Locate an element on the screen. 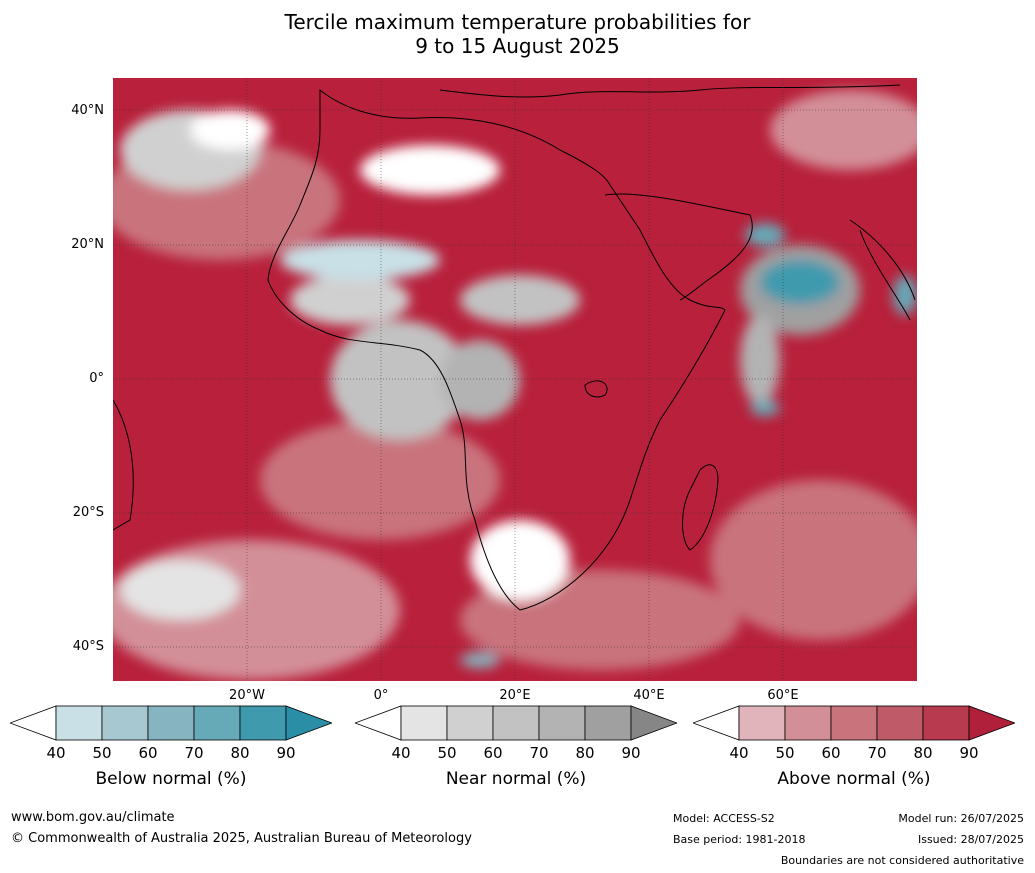 The height and width of the screenshot is (873, 1035). lon-label-20e: 20°E is located at coordinates (515, 695).